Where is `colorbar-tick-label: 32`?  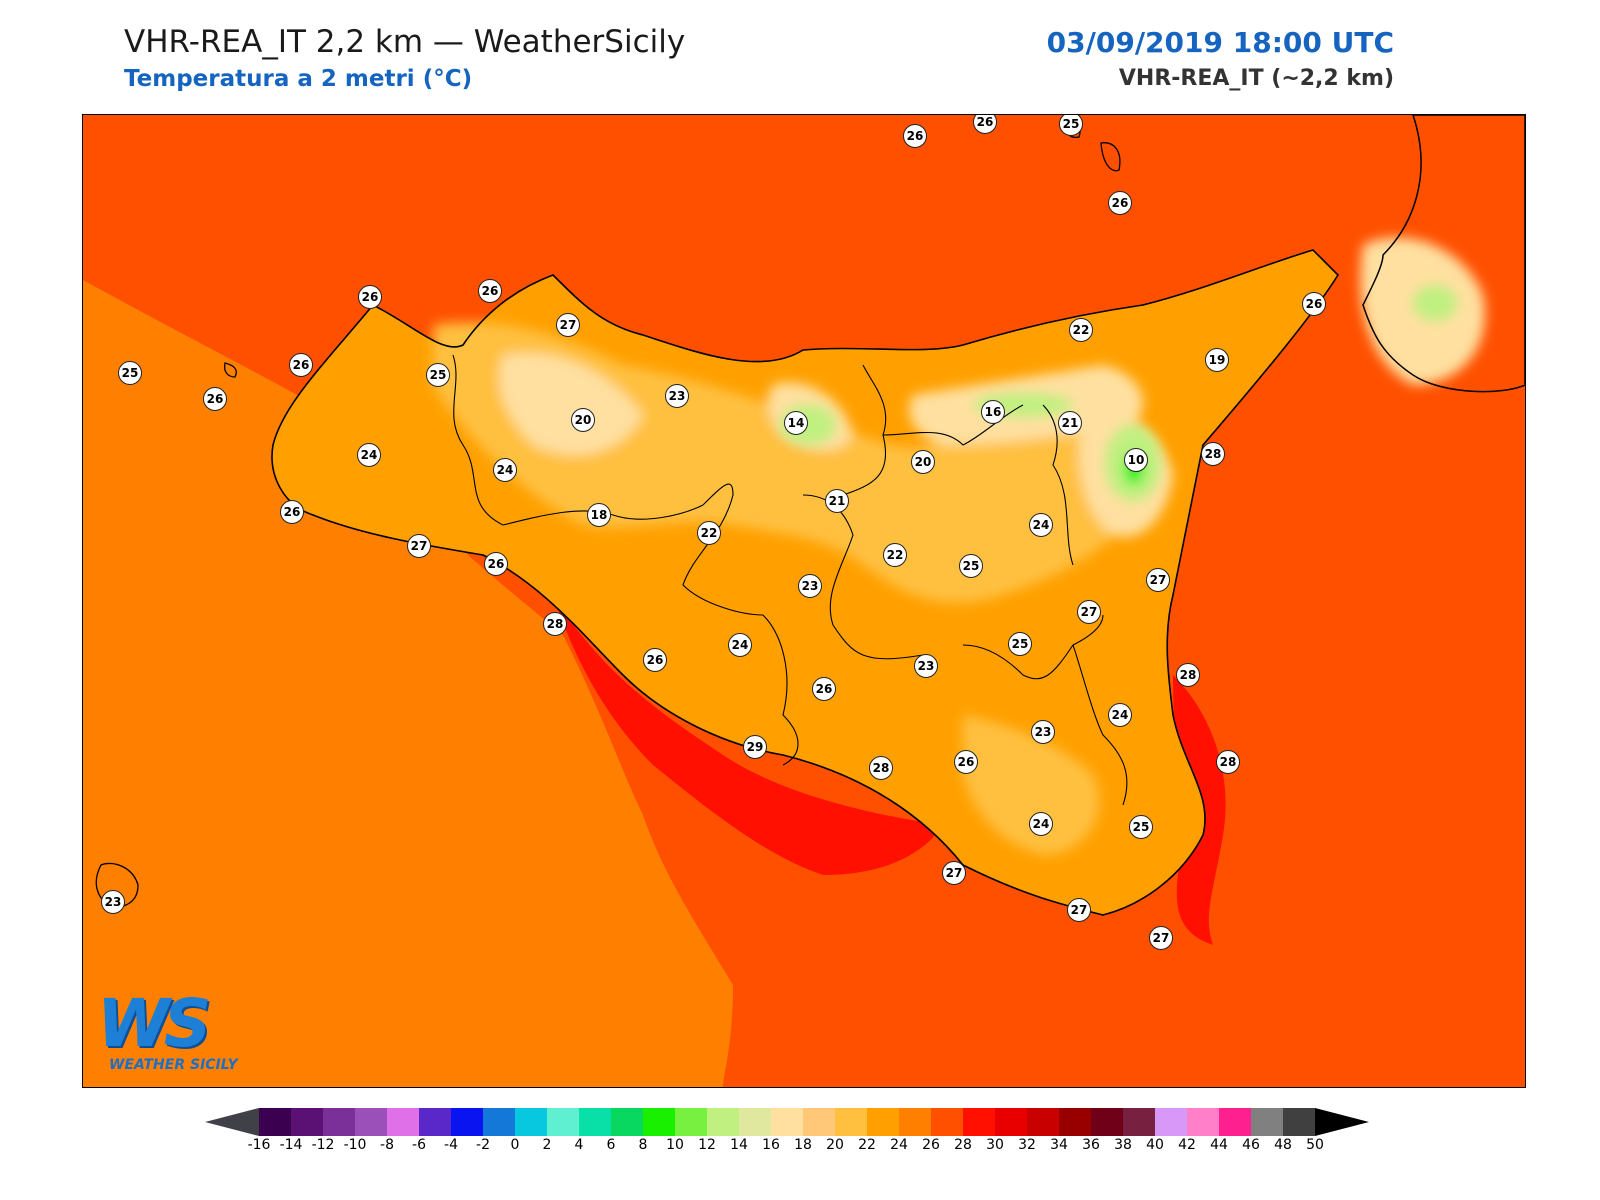 colorbar-tick-label: 32 is located at coordinates (1027, 1145).